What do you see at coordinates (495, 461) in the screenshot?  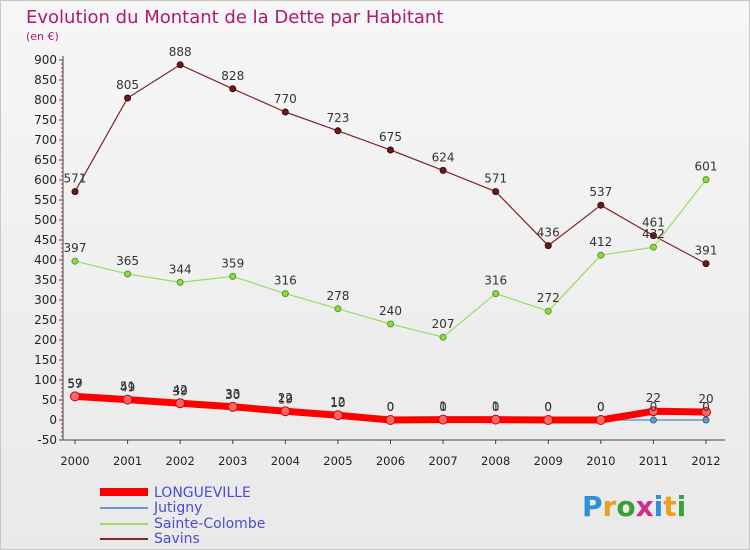 I see `x-tick-label: 2008` at bounding box center [495, 461].